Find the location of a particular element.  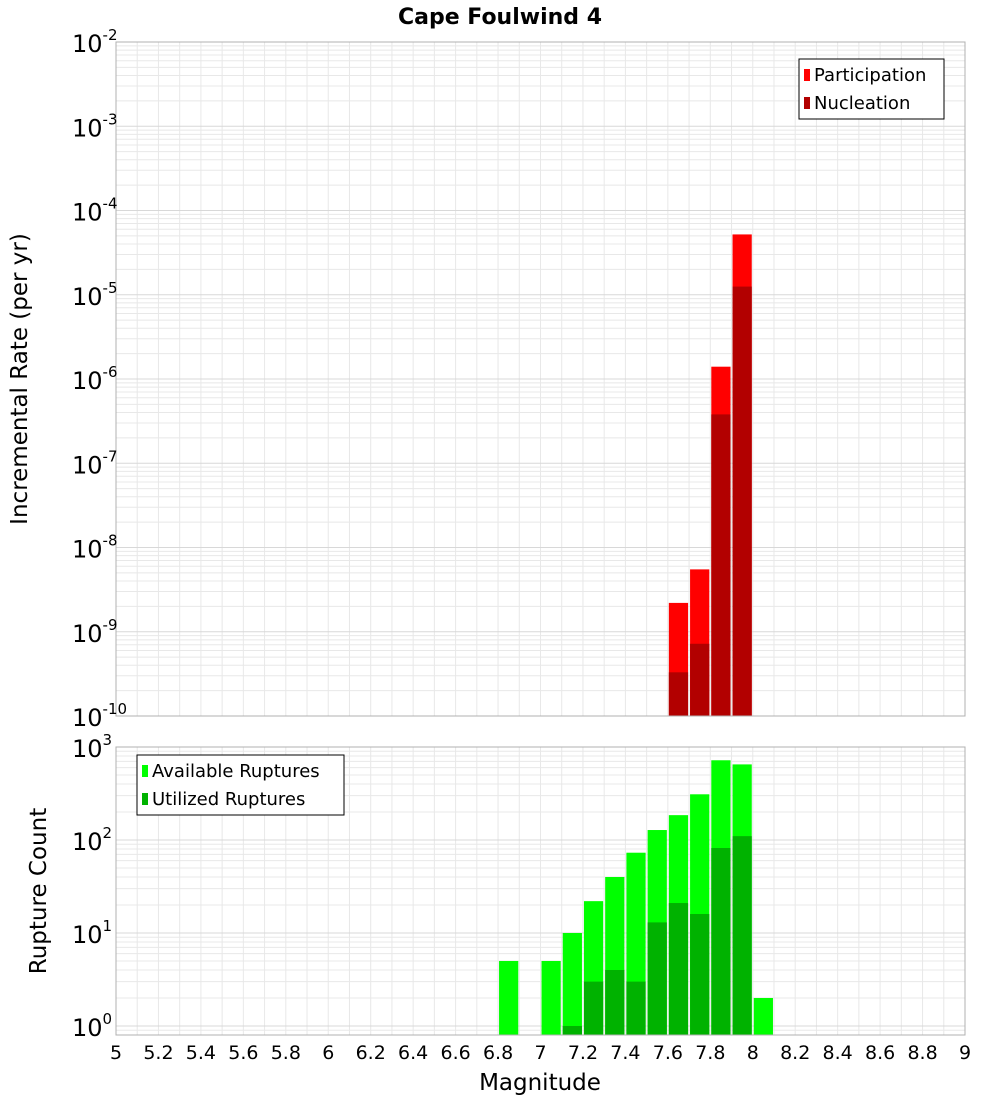

count-legend-label: Utilized Ruptures is located at coordinates (228, 799).